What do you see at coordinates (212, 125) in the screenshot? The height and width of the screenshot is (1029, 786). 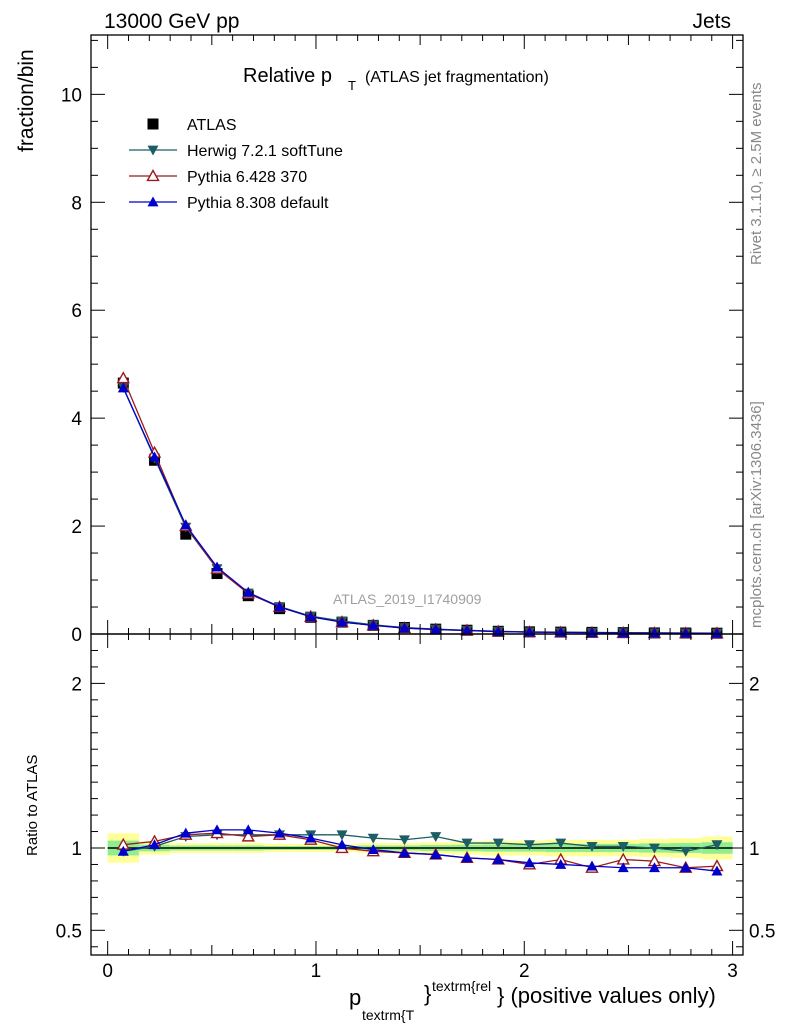 I see `legend-label: ATLAS` at bounding box center [212, 125].